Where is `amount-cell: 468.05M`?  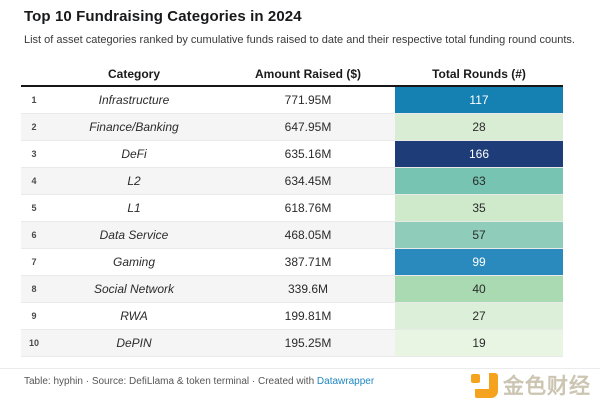
amount-cell: 468.05M is located at coordinates (308, 235).